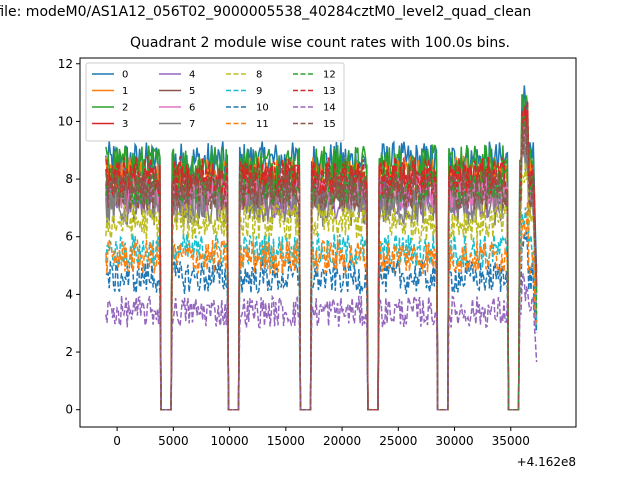  Describe the element at coordinates (192, 75) in the screenshot. I see `legend-label-4: 4` at that location.